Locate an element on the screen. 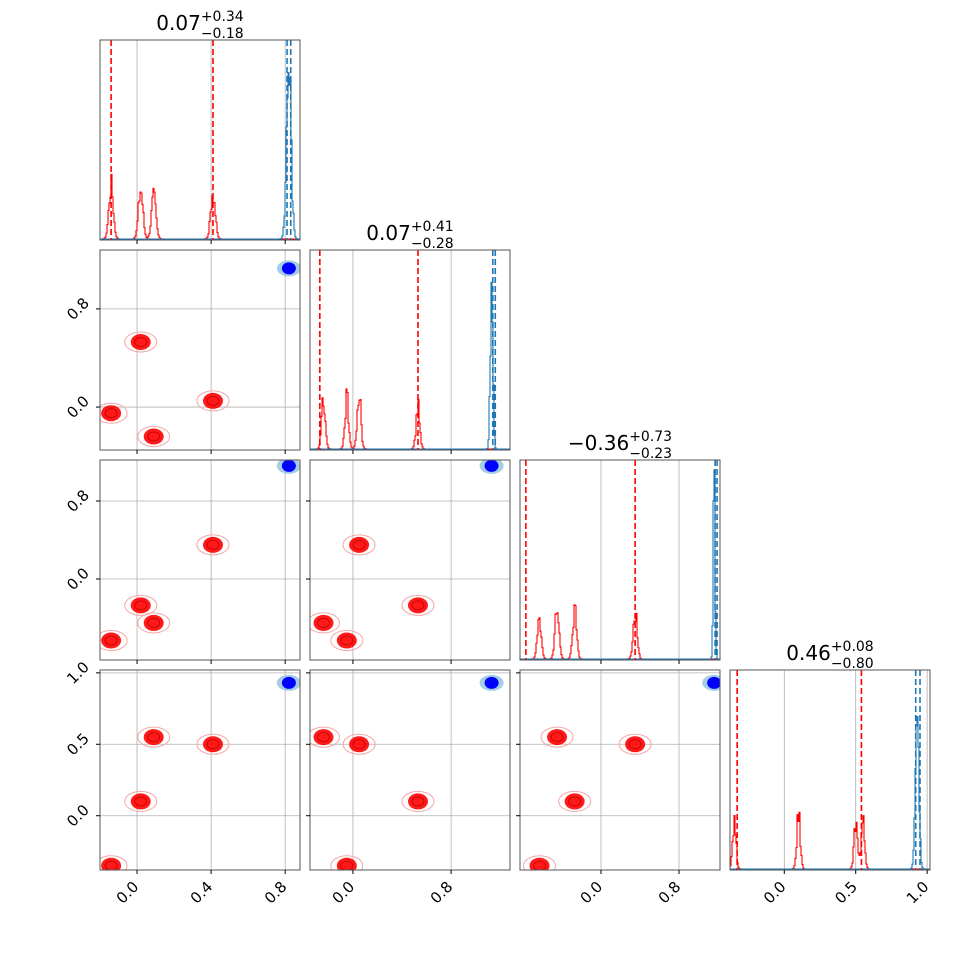 The image size is (970, 970). panel-title: −0.36+0.73 −0.23 is located at coordinates (620, 445).